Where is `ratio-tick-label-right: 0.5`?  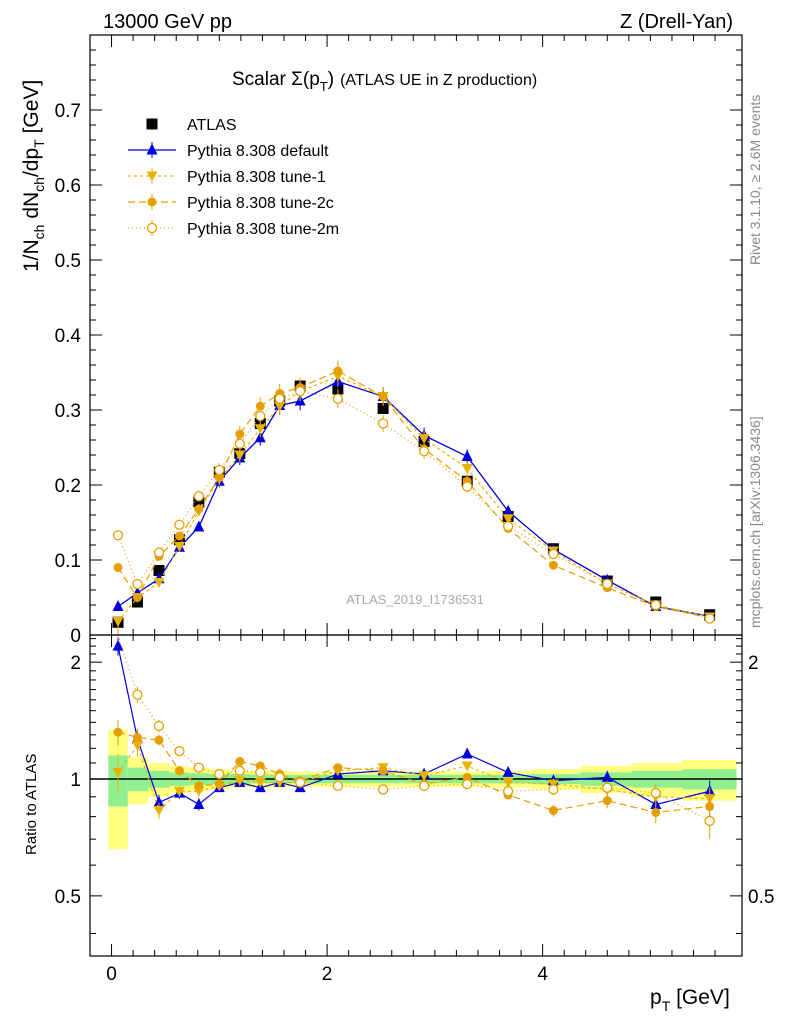 ratio-tick-label-right: 0.5 is located at coordinates (761, 897).